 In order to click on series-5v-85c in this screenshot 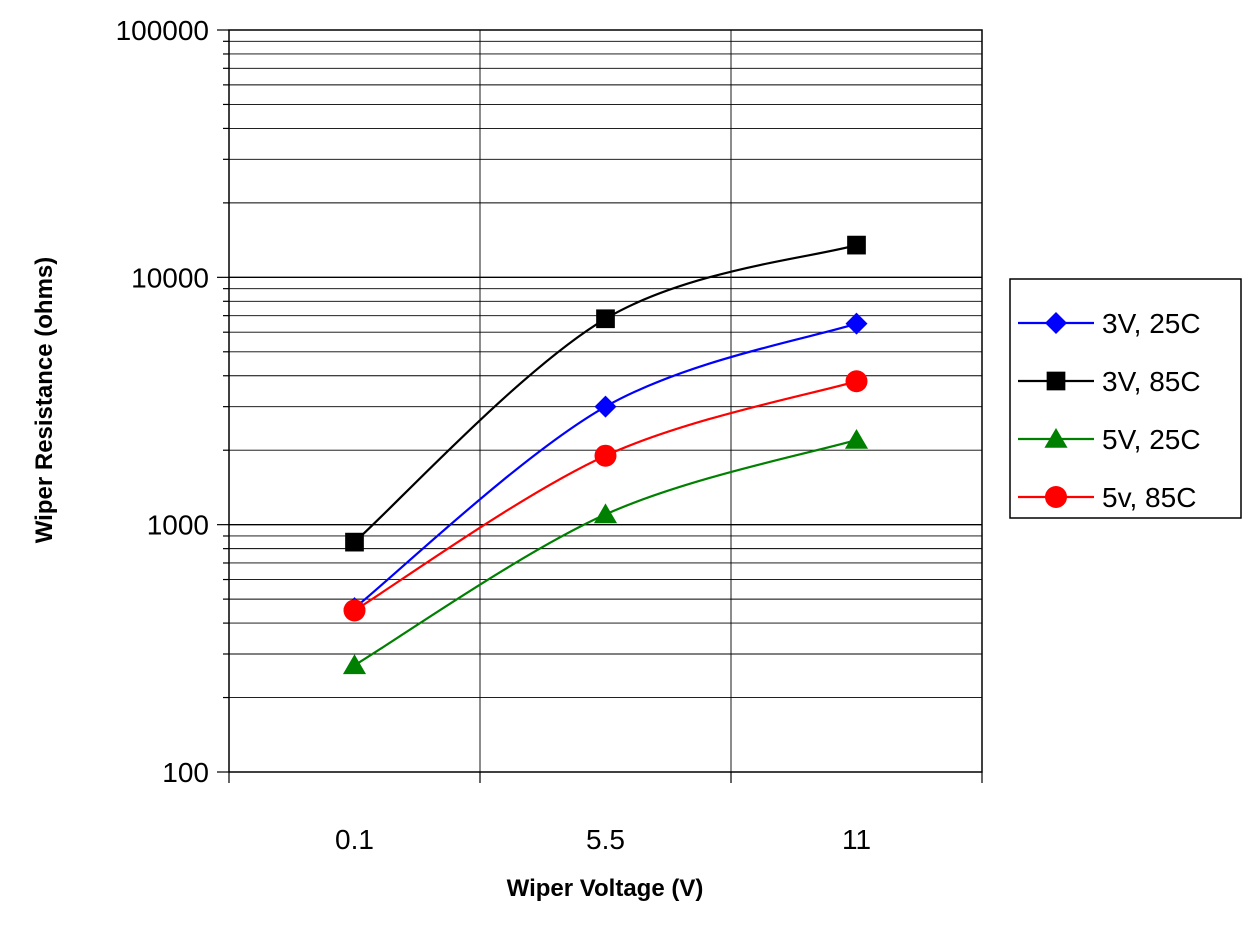, I will do `click(605, 496)`.